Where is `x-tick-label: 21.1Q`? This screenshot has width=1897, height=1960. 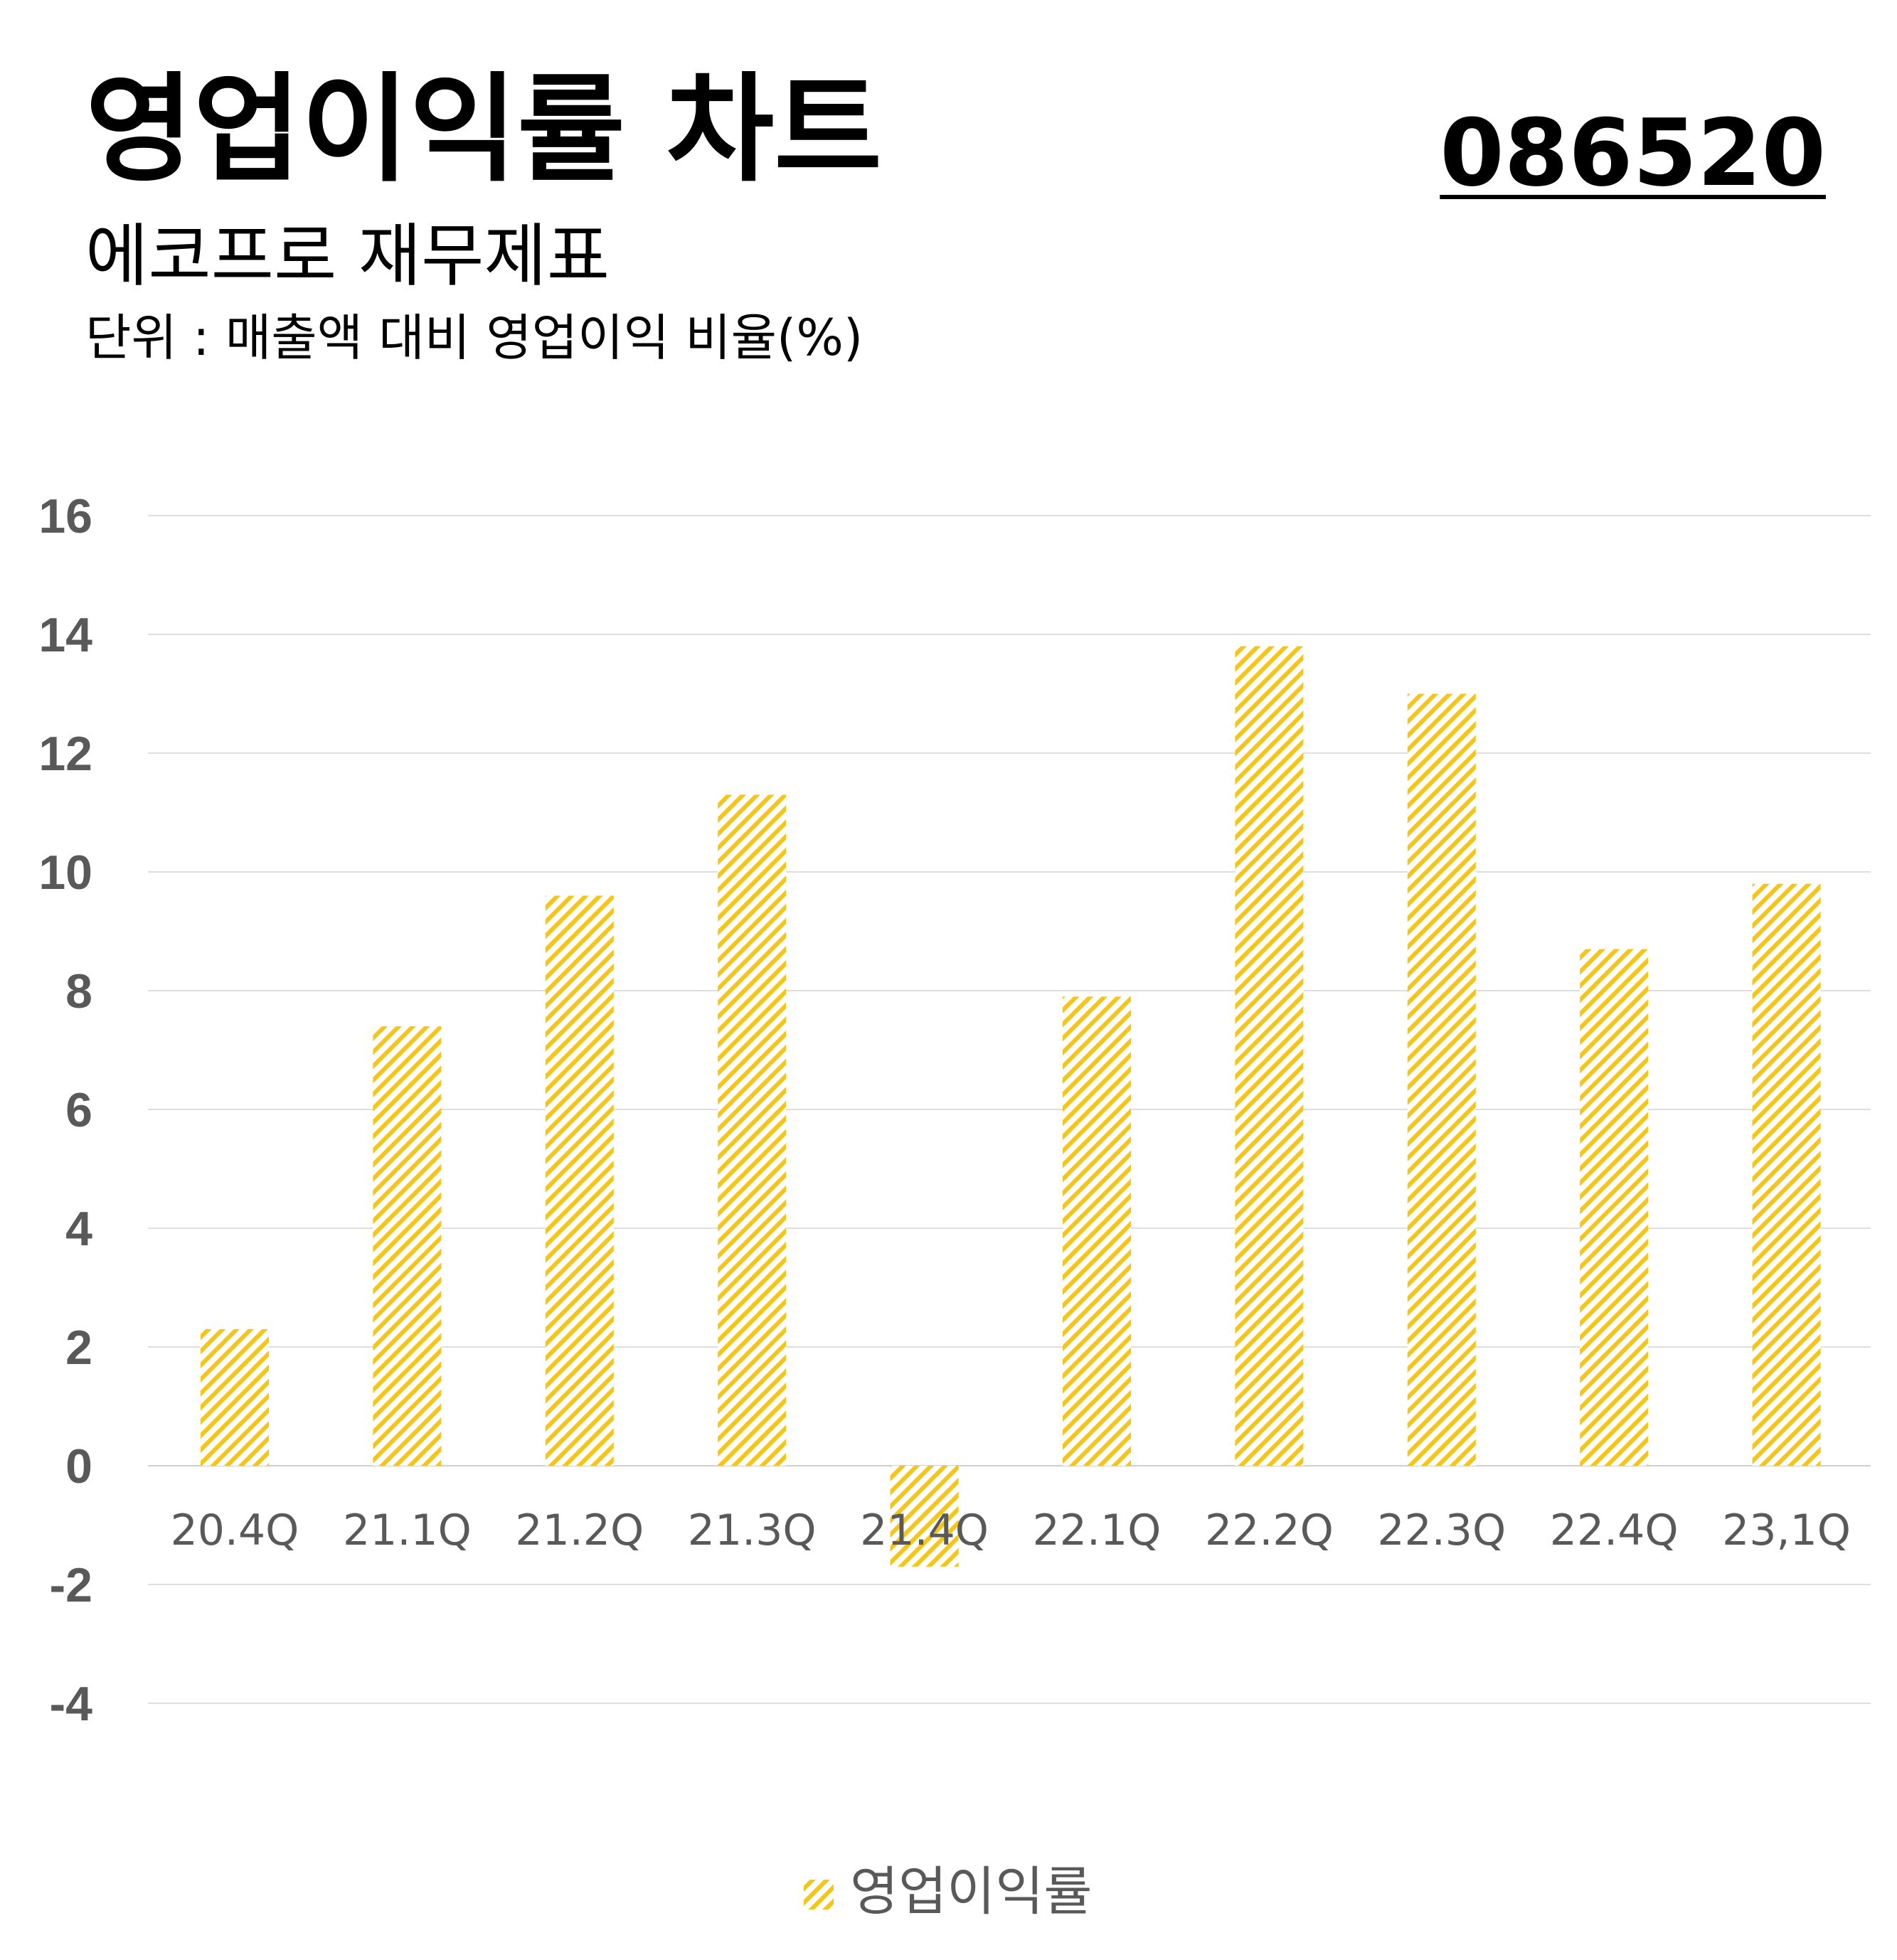
x-tick-label: 21.1Q is located at coordinates (408, 1530).